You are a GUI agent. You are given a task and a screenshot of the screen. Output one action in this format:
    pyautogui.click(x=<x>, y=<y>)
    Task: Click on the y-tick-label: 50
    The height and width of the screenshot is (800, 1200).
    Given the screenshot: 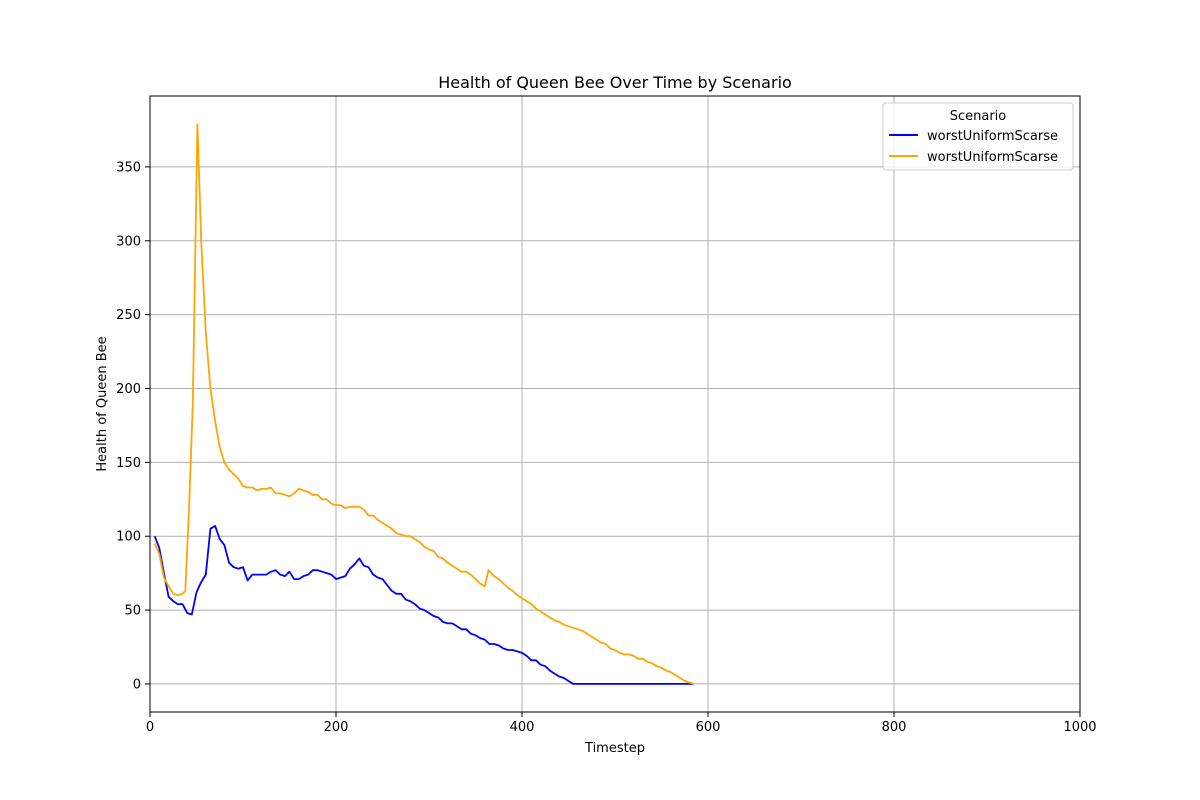 What is the action you would take?
    pyautogui.click(x=132, y=611)
    